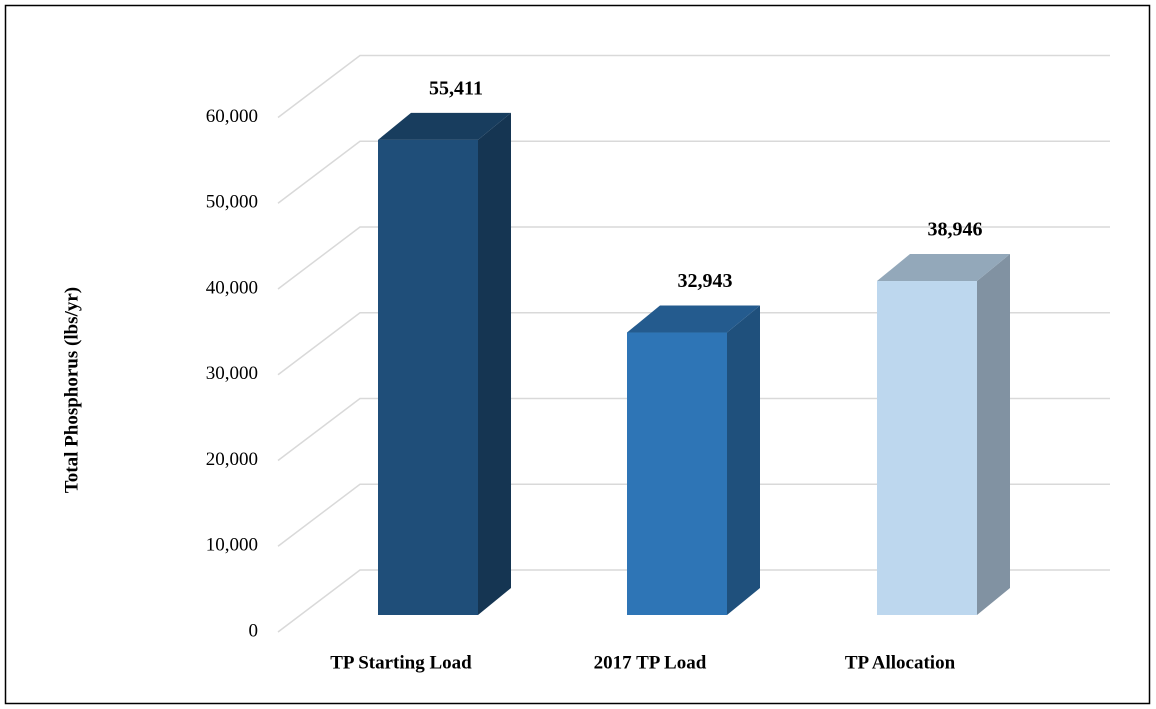 Image resolution: width=1156 pixels, height=709 pixels. Describe the element at coordinates (456, 88) in the screenshot. I see `value-label: 55,411` at that location.